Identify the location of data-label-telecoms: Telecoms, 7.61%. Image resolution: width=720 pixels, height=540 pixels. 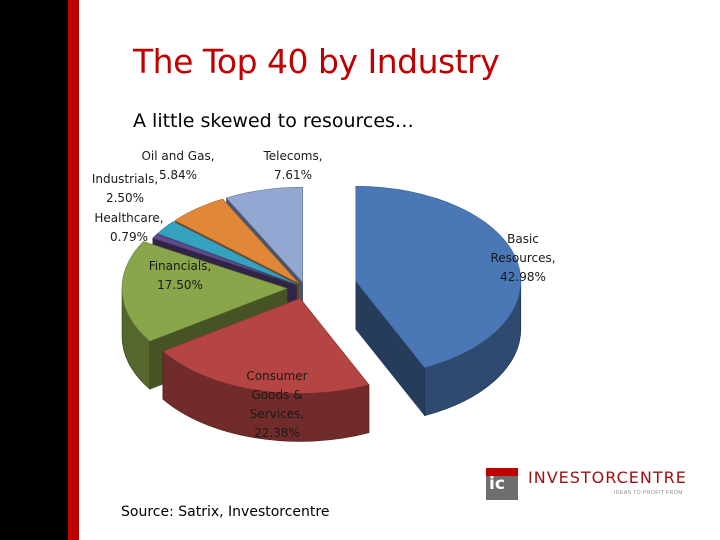
(292, 165).